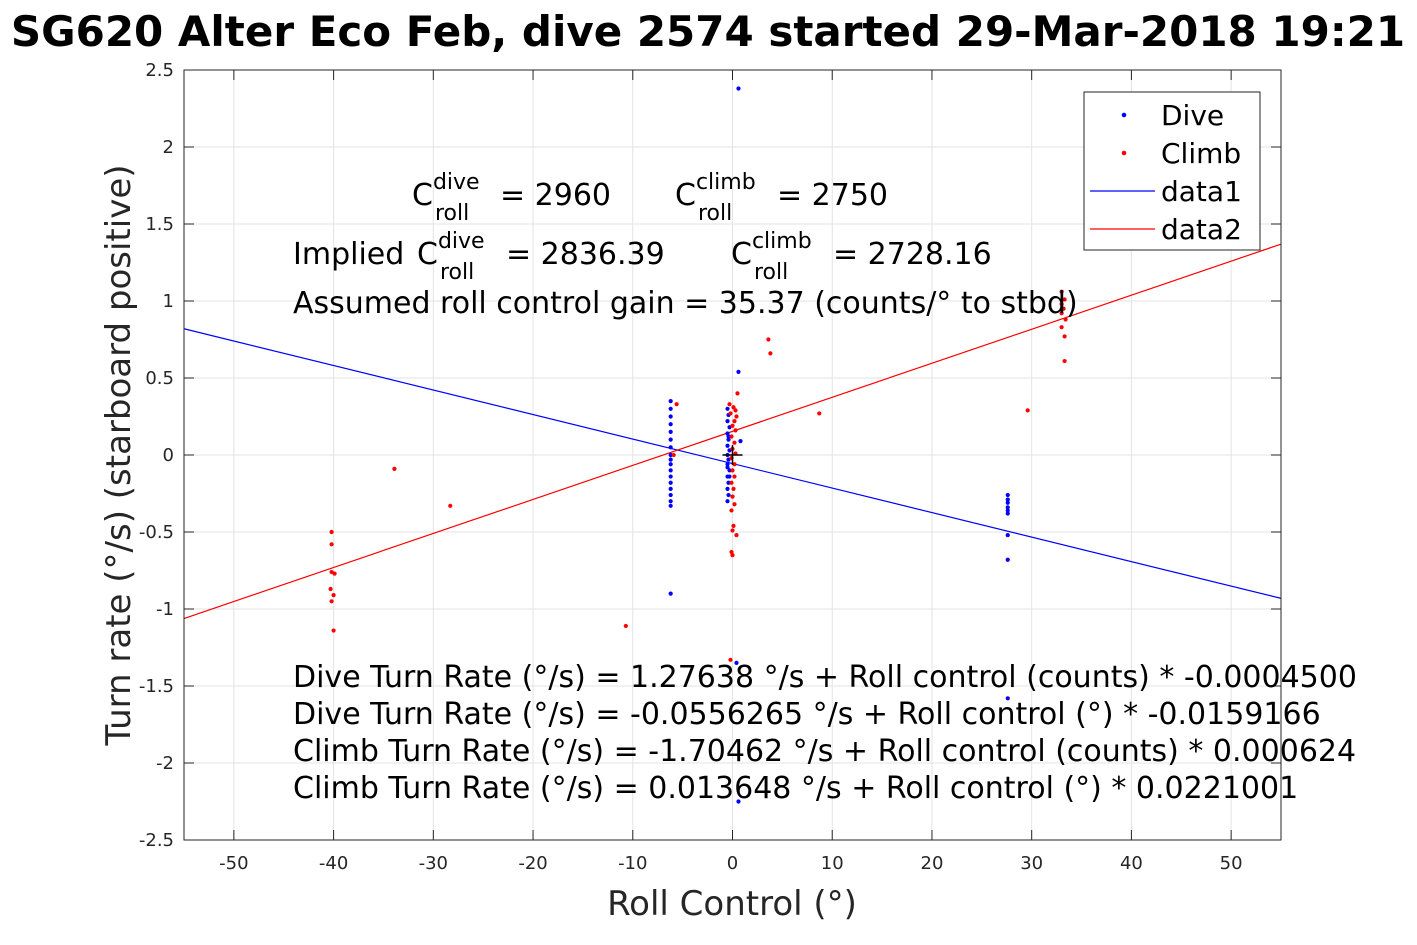 The image size is (1417, 945). I want to click on y-tick-label: 0.5, so click(159, 378).